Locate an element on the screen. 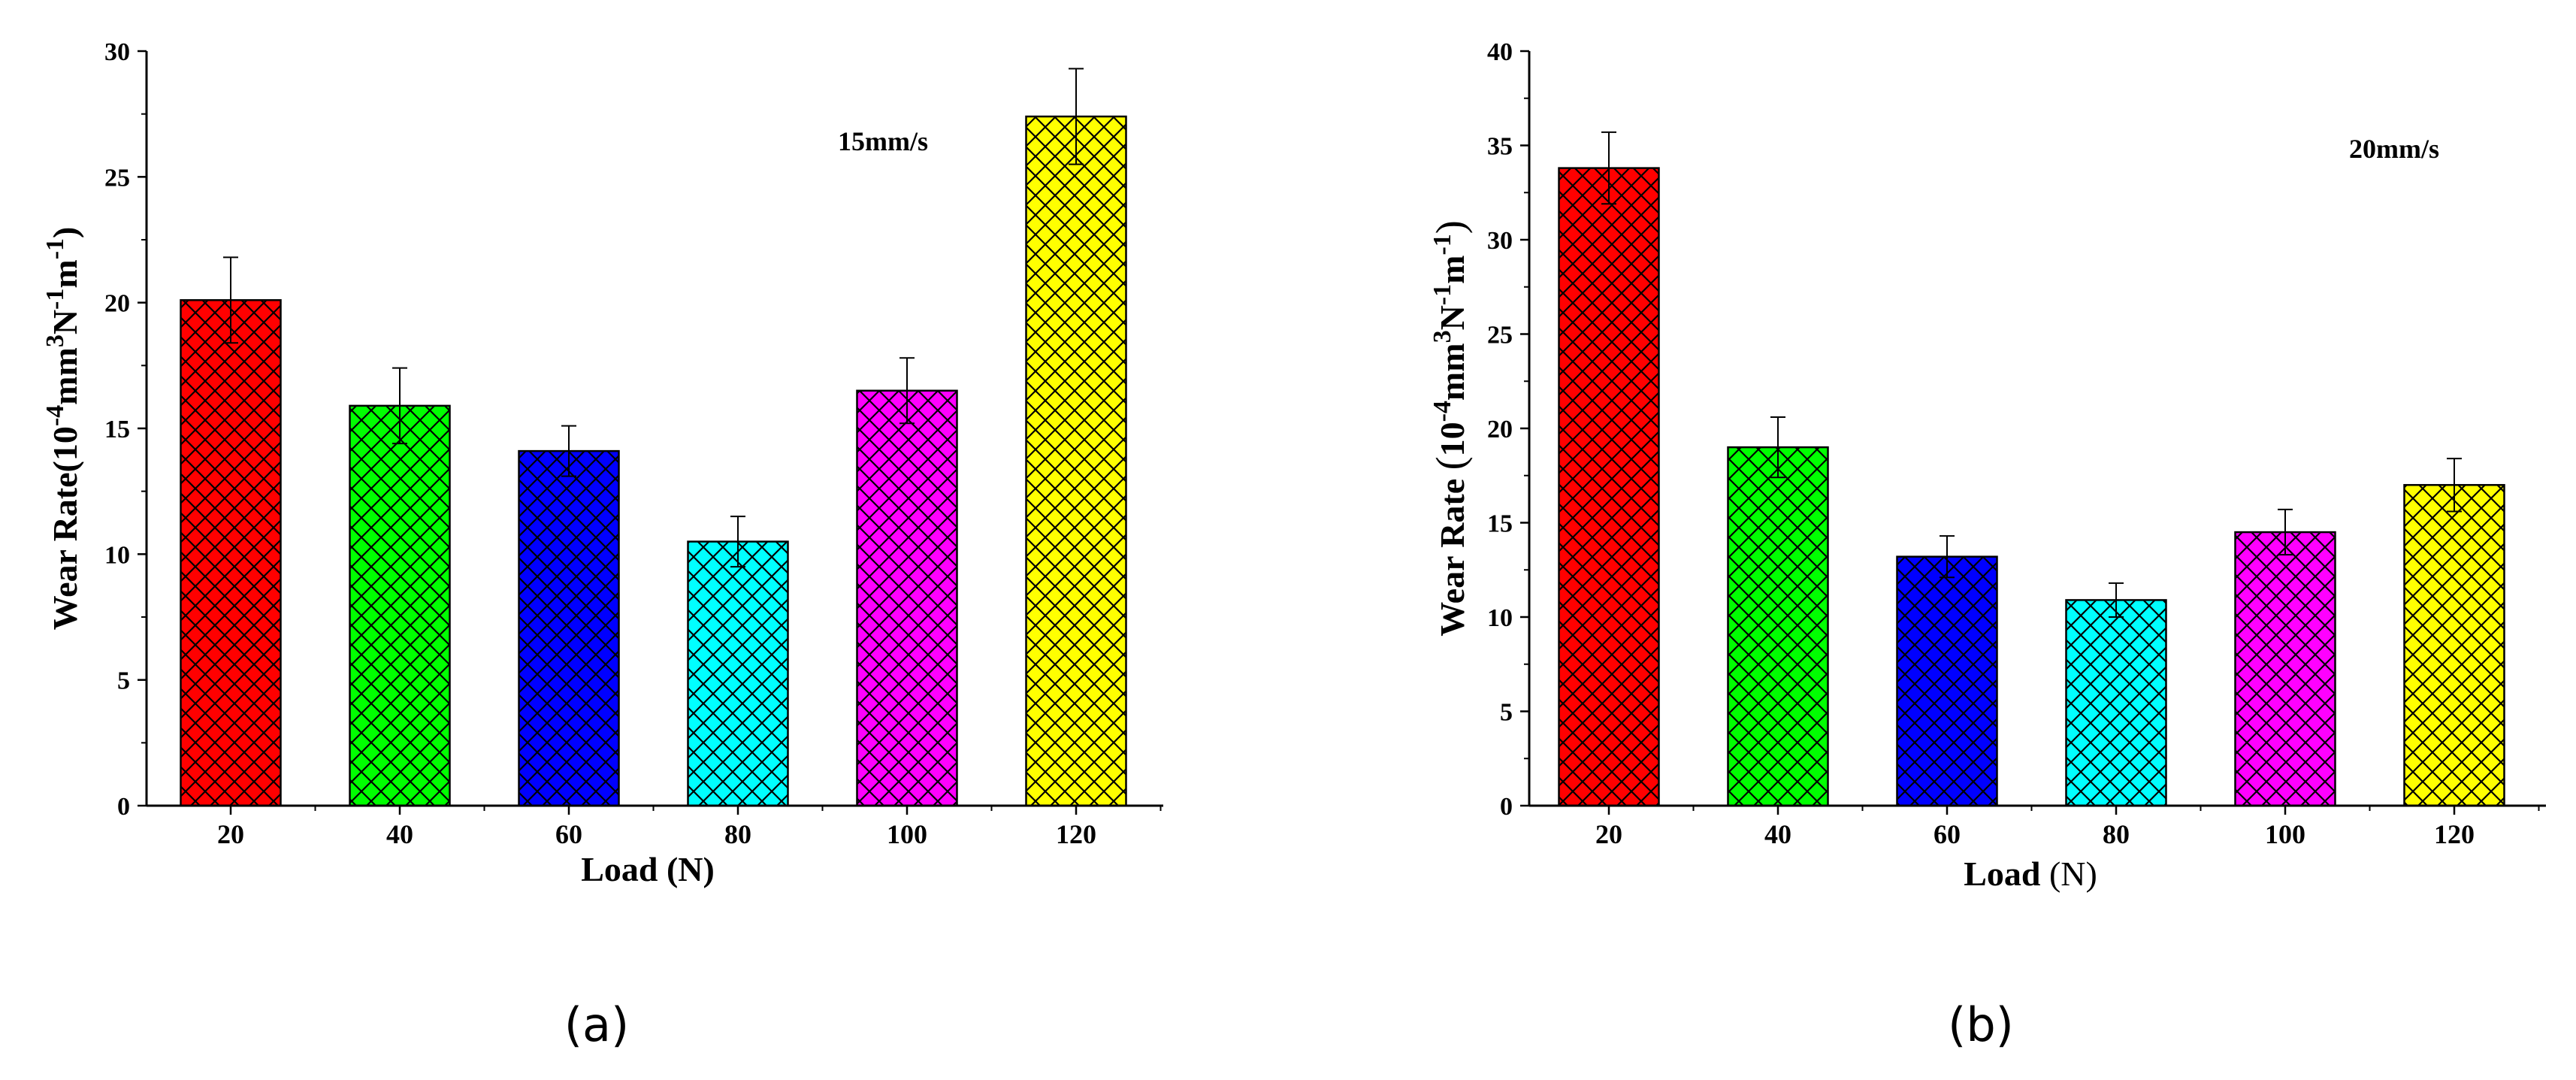  y-tick-label: 35 is located at coordinates (1500, 147).